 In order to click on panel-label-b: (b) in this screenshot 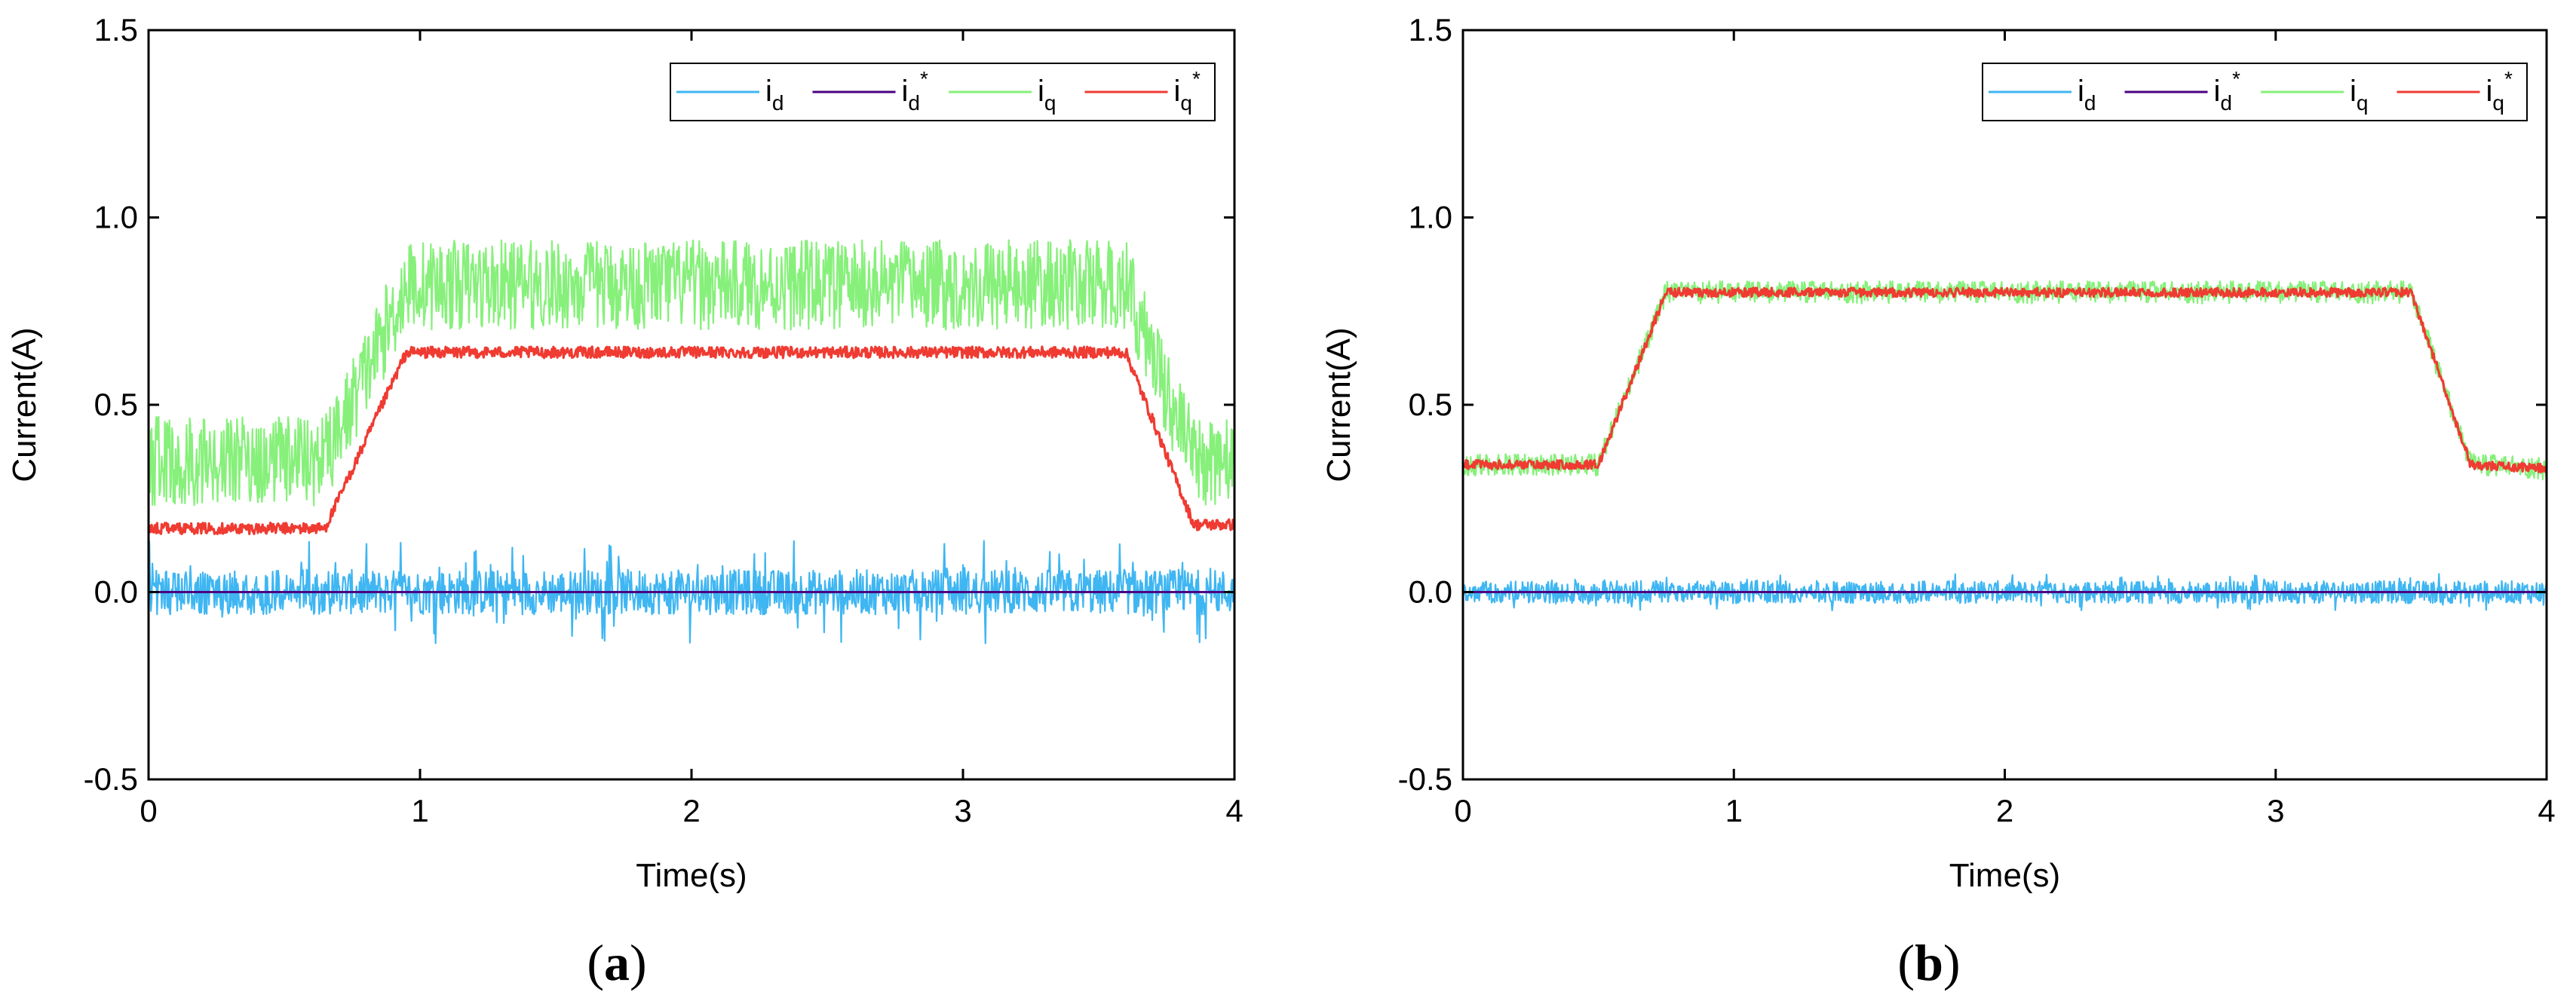, I will do `click(1928, 962)`.